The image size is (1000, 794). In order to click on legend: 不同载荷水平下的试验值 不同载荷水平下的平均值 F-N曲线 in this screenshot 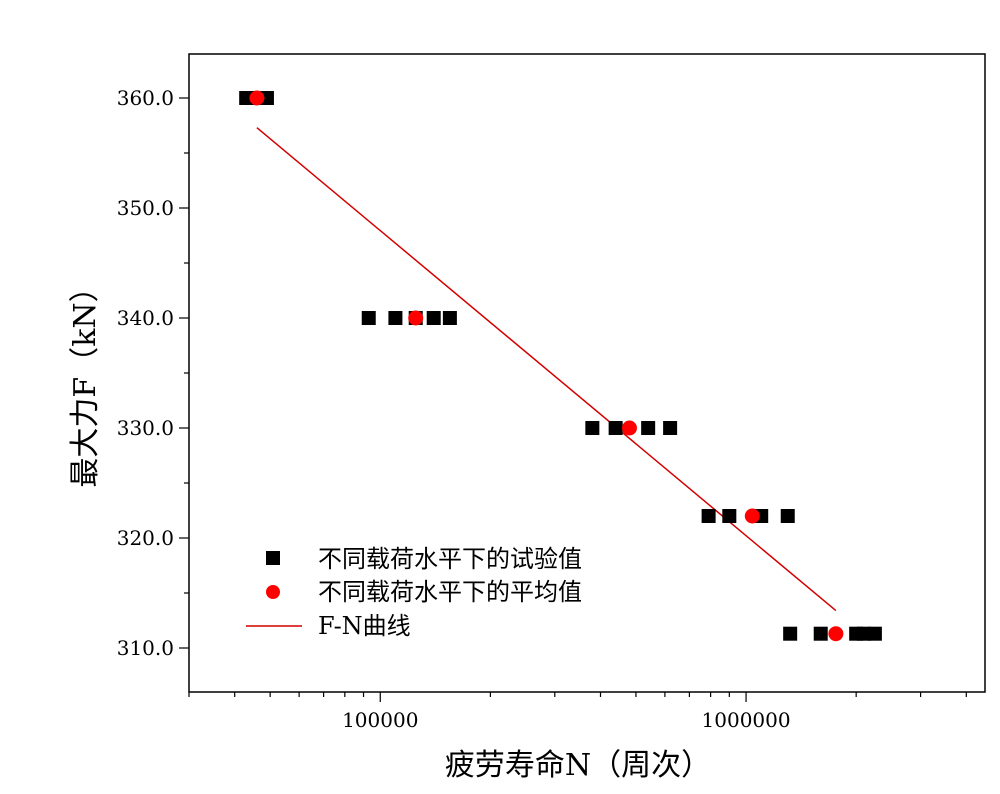, I will do `click(414, 592)`.